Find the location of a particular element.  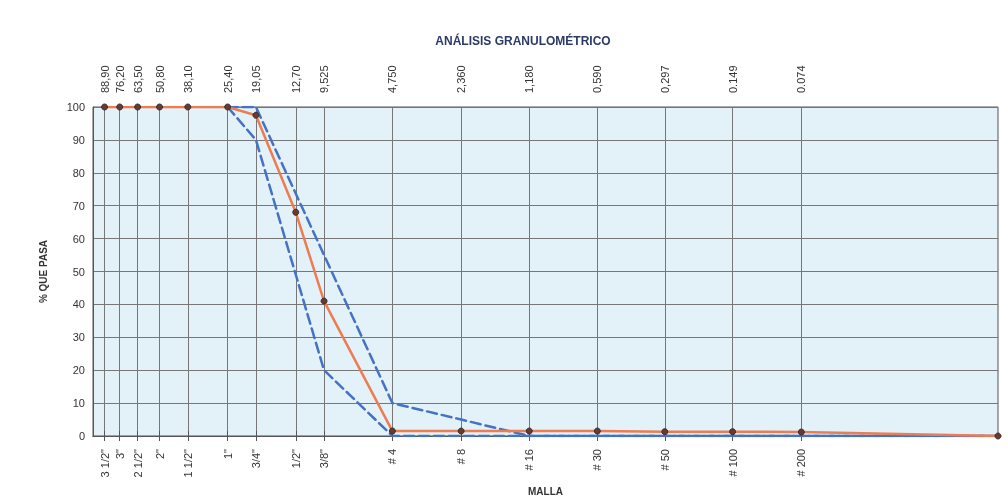

y-tick-label: 30 is located at coordinates (78, 337).